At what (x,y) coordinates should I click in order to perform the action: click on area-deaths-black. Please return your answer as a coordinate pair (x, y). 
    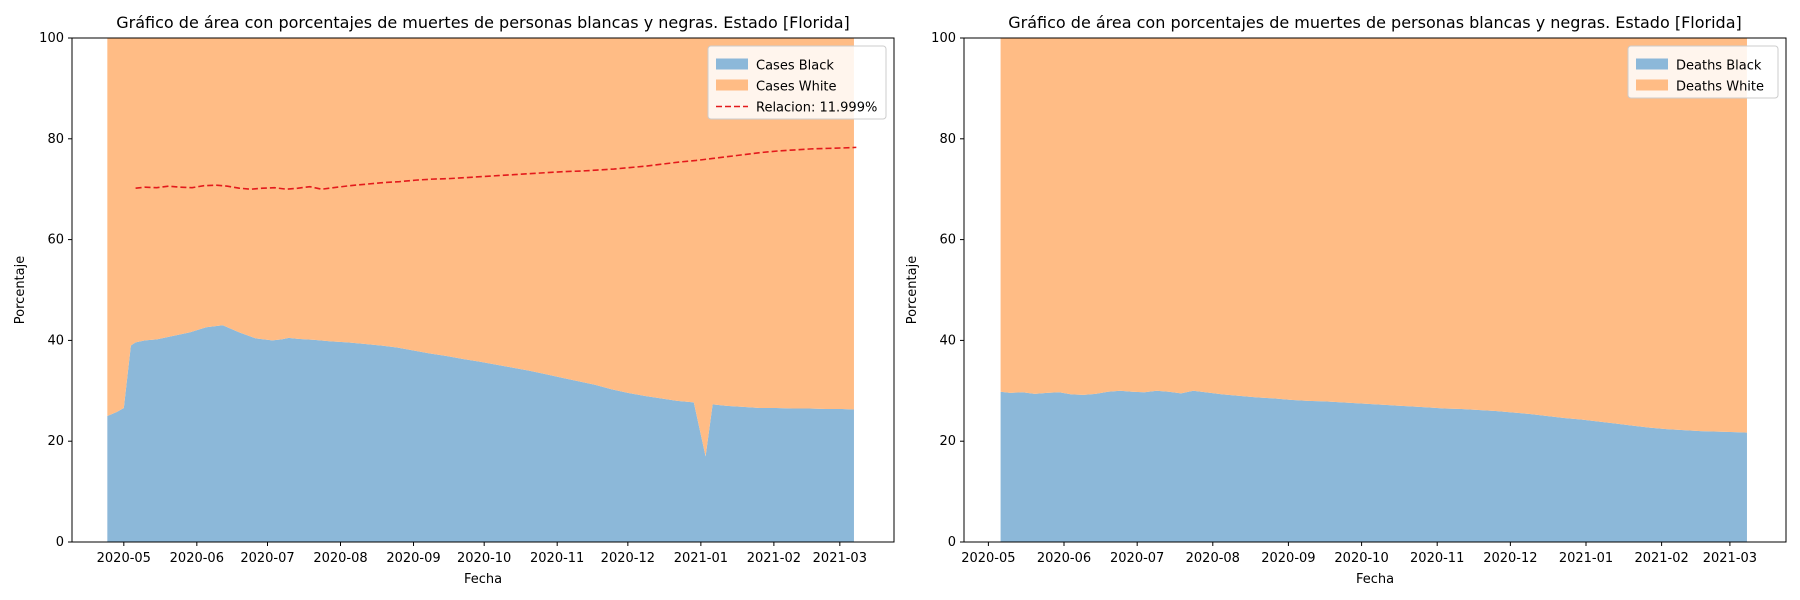
    Looking at the image, I should click on (1373, 466).